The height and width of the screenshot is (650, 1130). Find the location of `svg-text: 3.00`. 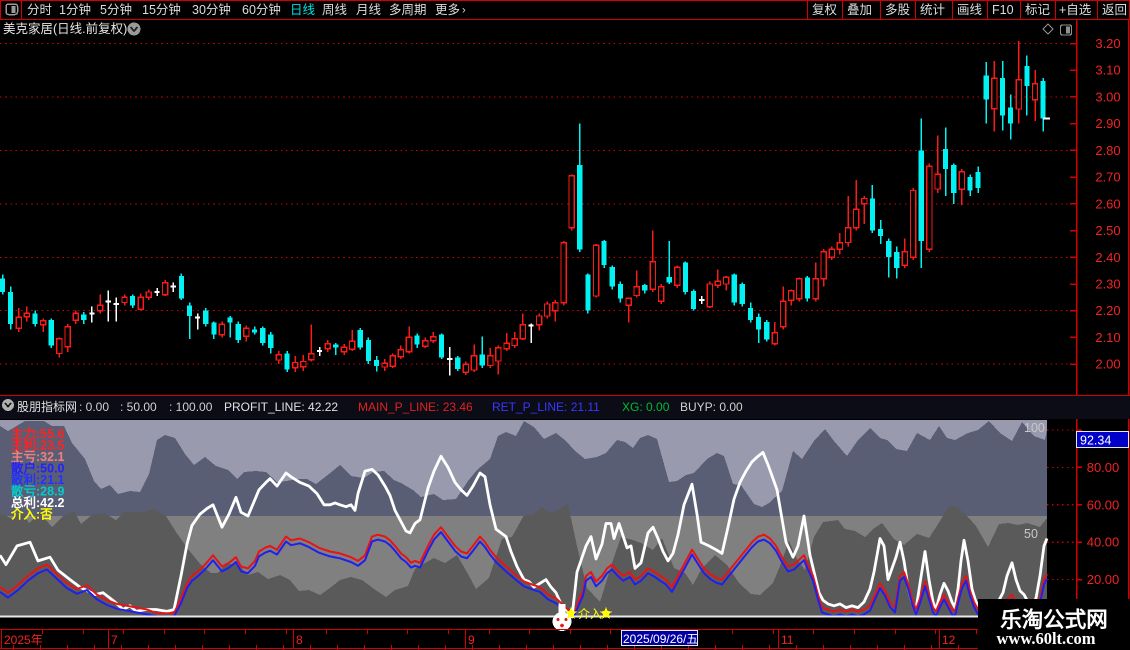

svg-text: 3.00 is located at coordinates (1107, 96).